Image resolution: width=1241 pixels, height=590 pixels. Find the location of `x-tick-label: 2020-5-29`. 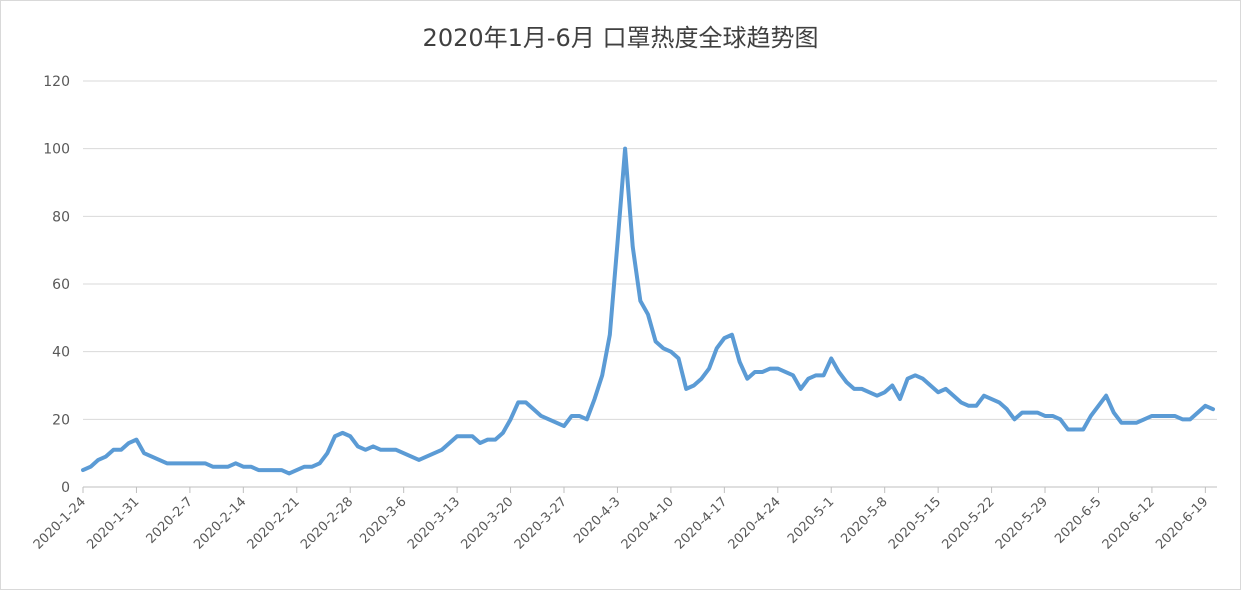

x-tick-label: 2020-5-29 is located at coordinates (1022, 523).